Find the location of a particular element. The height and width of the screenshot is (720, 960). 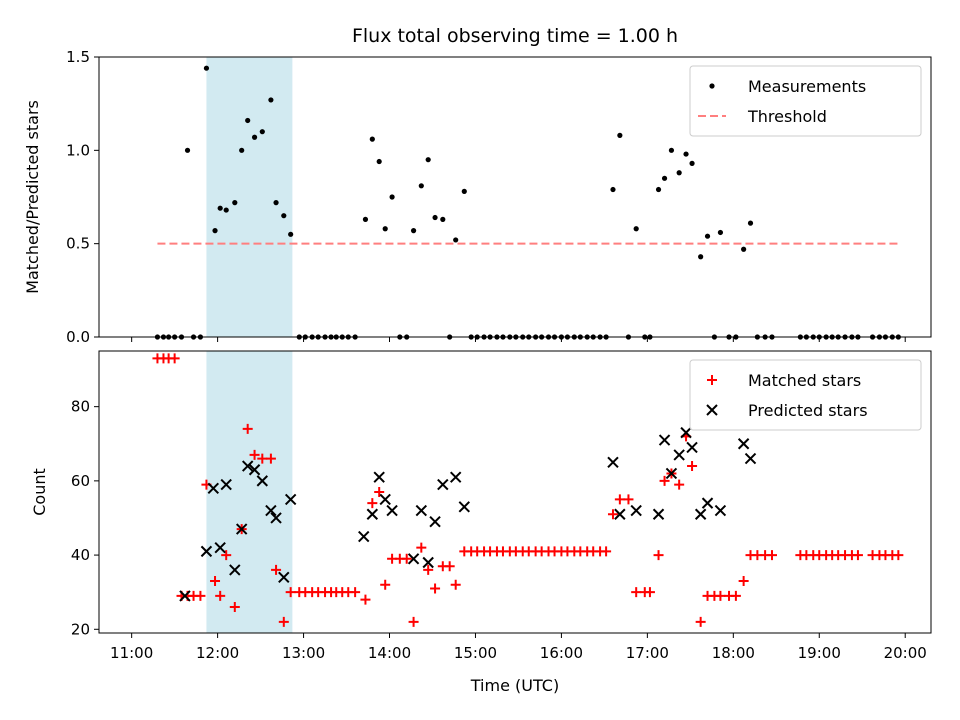

y-tick-label: 80 is located at coordinates (80, 407).